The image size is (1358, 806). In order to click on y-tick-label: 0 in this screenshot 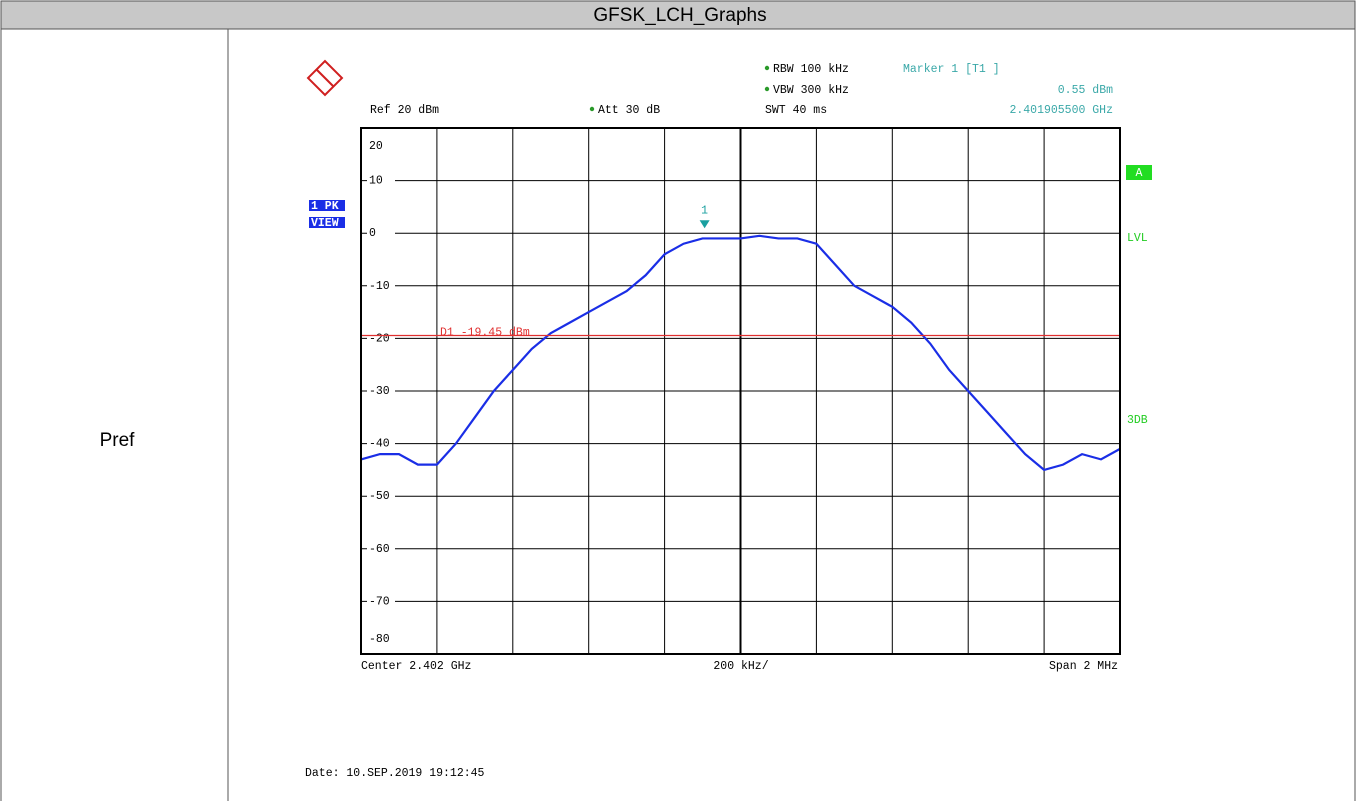, I will do `click(372, 233)`.